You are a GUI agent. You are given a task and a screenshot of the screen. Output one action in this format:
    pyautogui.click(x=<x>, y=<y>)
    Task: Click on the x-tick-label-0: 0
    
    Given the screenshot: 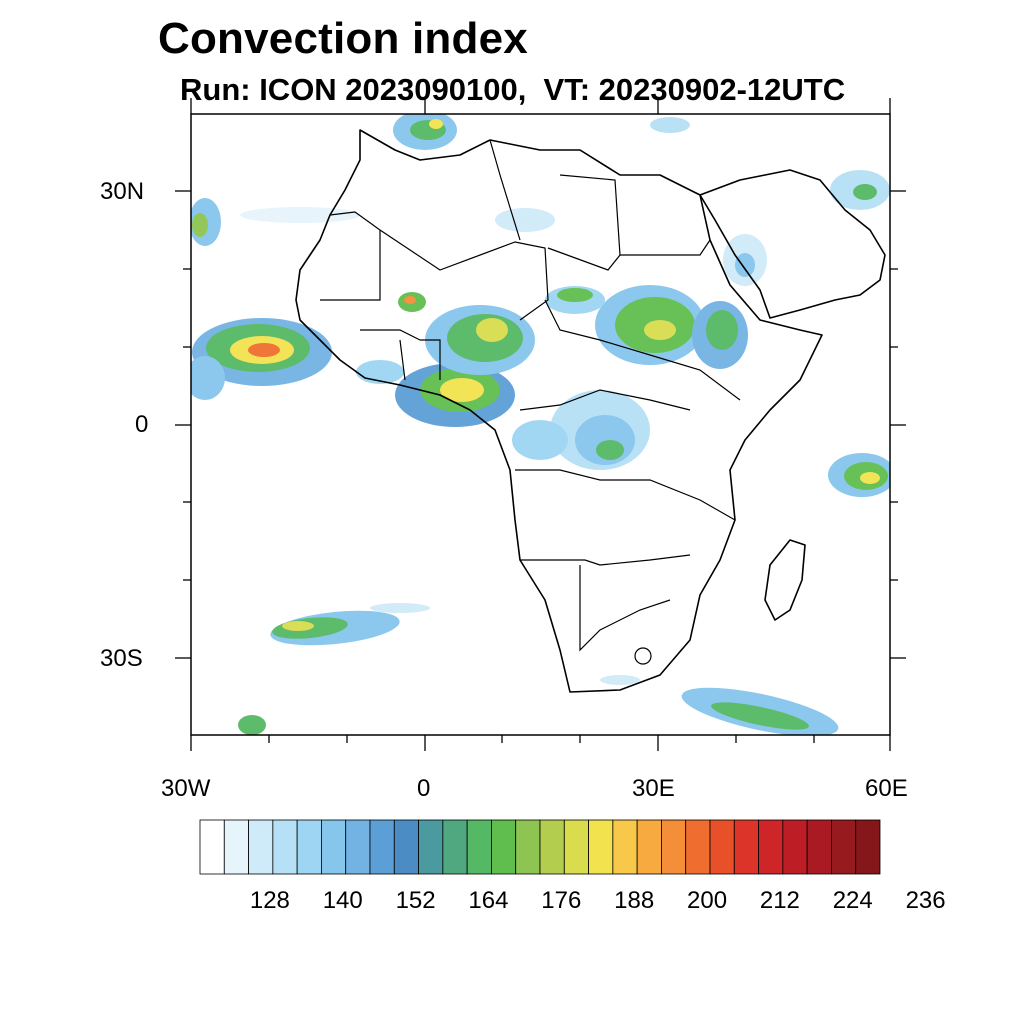 What is the action you would take?
    pyautogui.click(x=424, y=788)
    